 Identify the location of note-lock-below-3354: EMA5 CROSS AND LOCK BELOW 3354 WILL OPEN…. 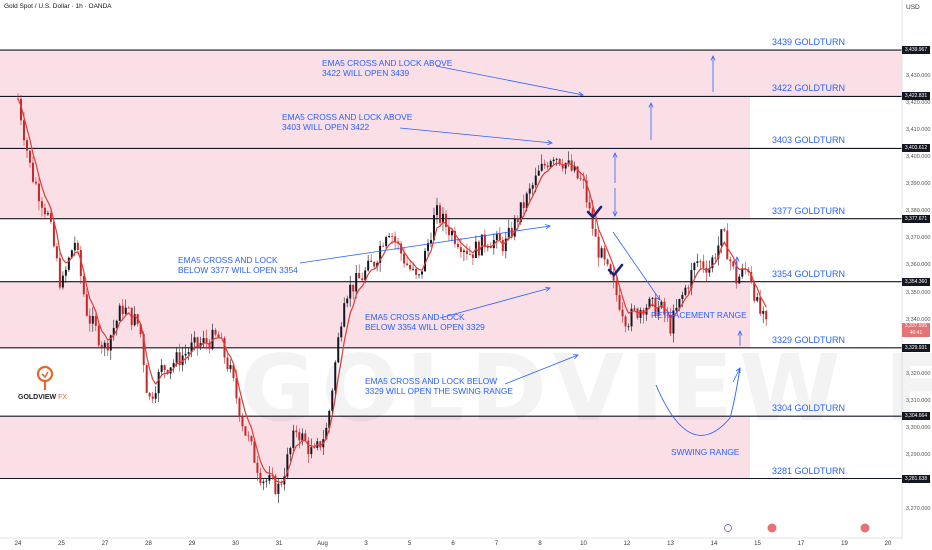
(425, 322).